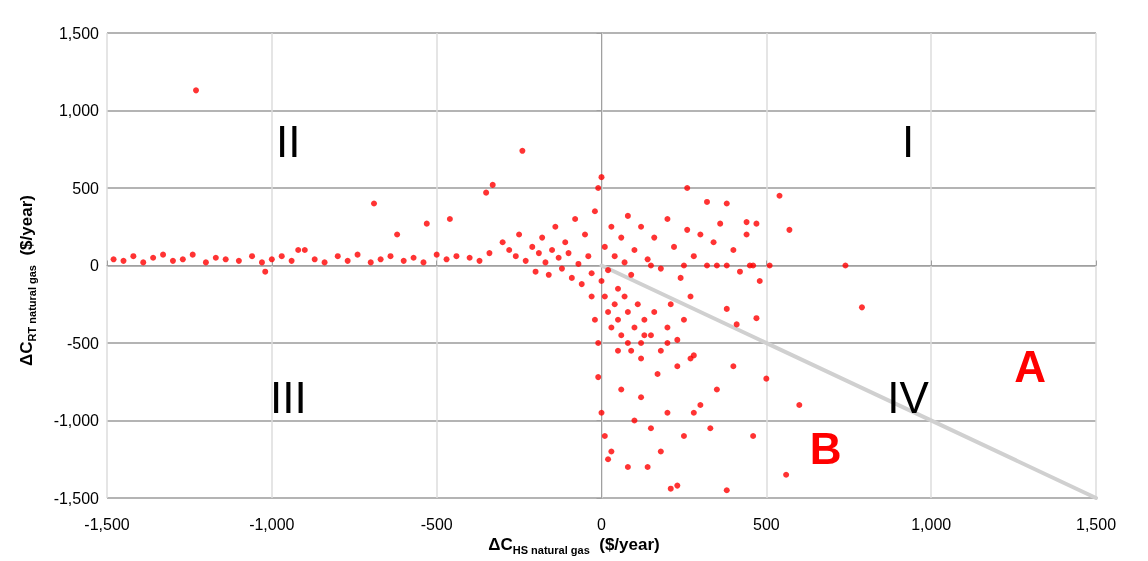  What do you see at coordinates (27, 280) in the screenshot?
I see `y-axis-title: ΔCRT natural gas ($/year)` at bounding box center [27, 280].